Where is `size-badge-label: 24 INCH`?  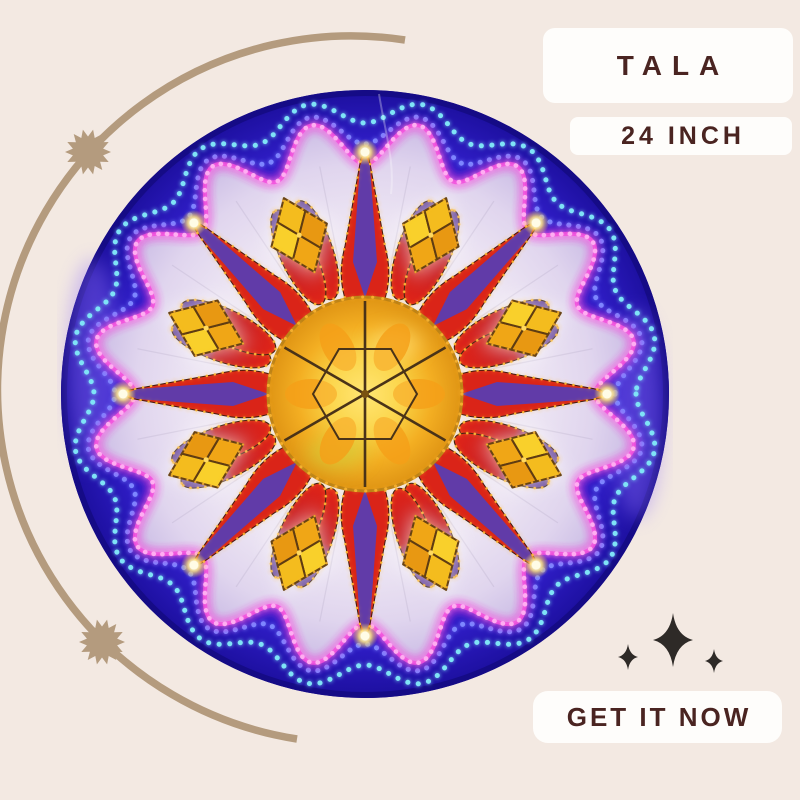
size-badge-label: 24 INCH is located at coordinates (683, 135).